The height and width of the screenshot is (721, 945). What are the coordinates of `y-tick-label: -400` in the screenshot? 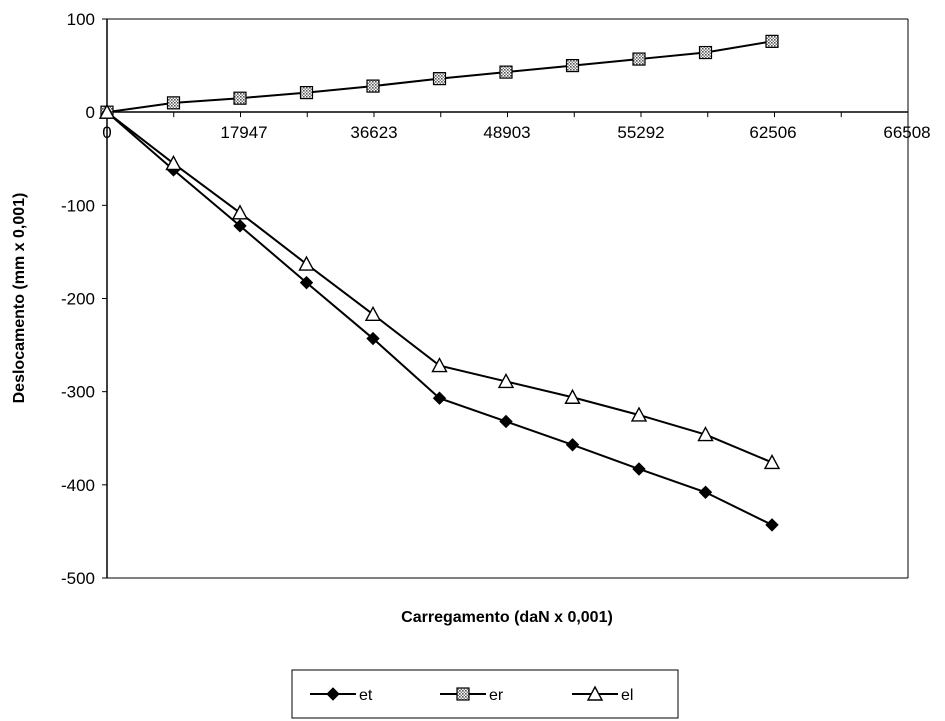 It's located at (78, 485).